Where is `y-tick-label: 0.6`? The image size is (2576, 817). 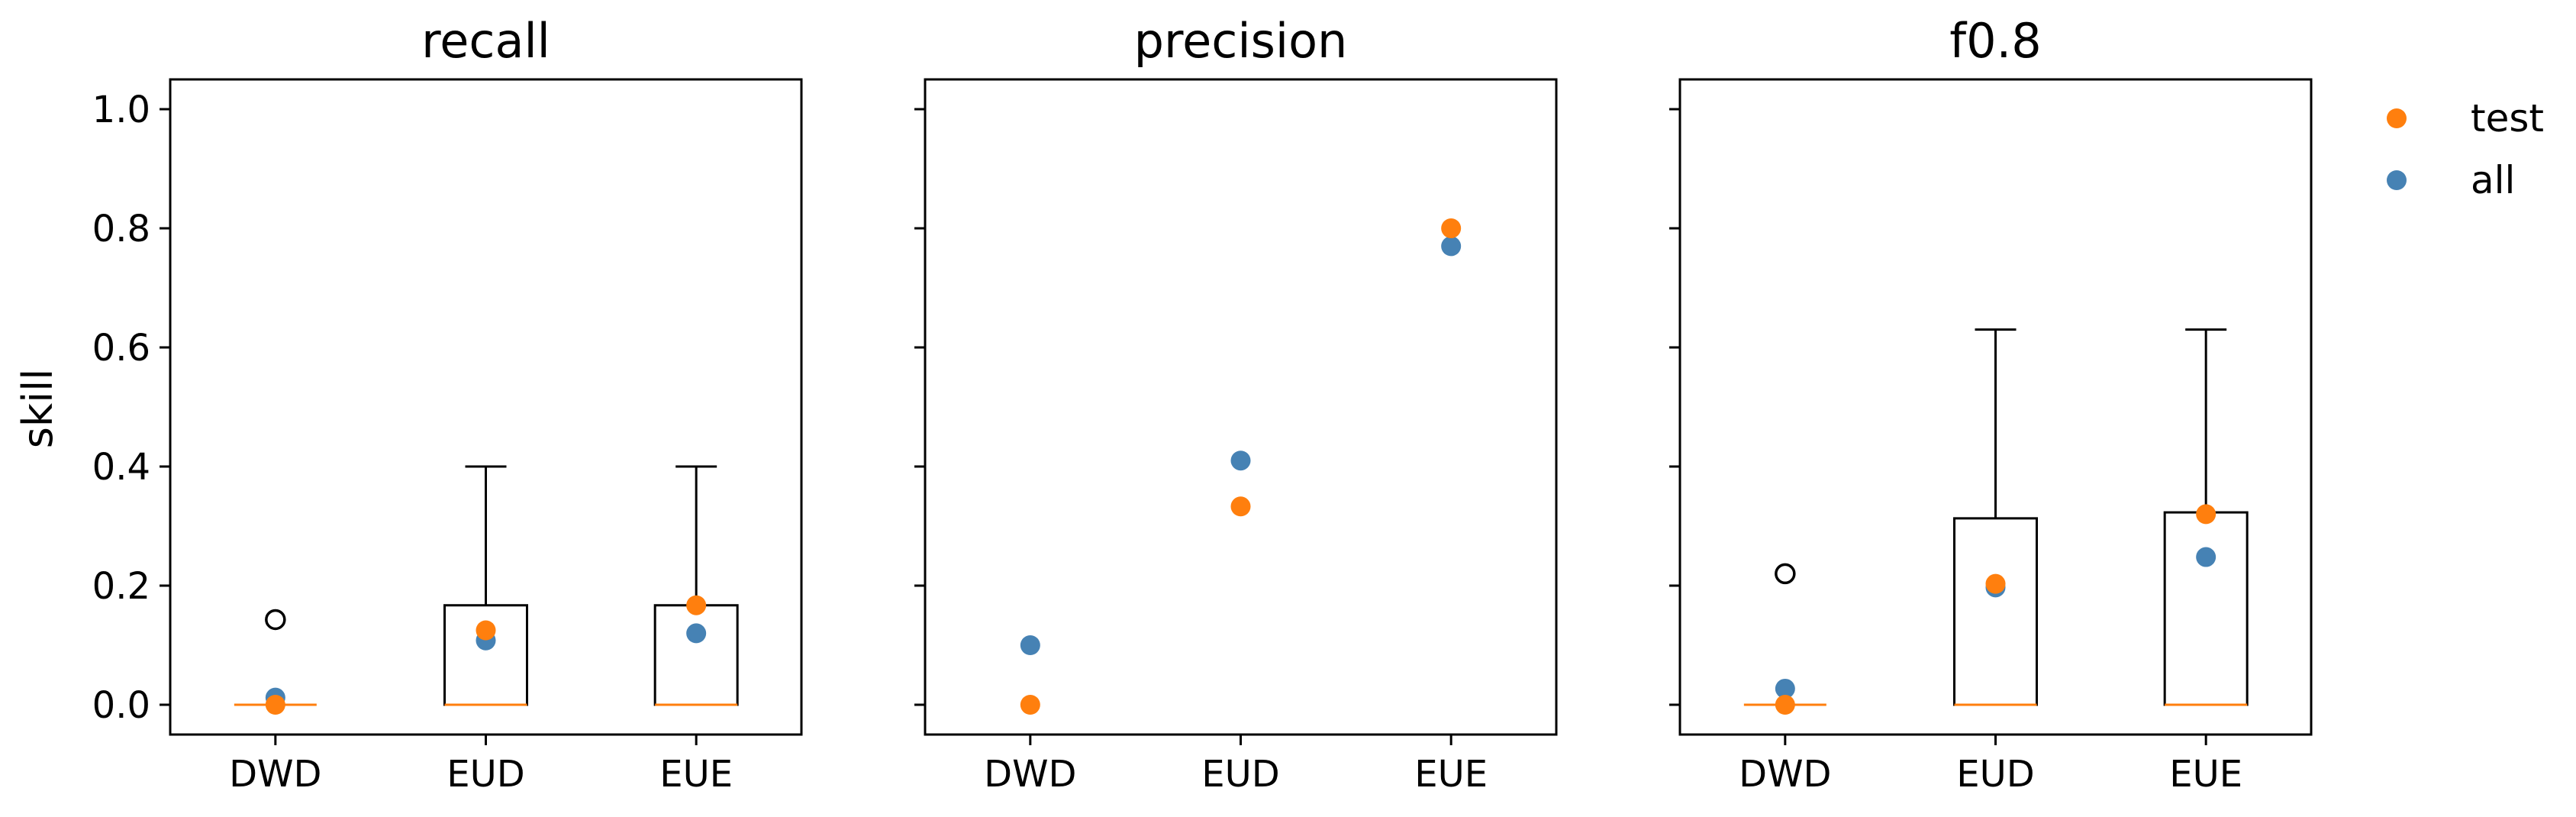 y-tick-label: 0.6 is located at coordinates (121, 349).